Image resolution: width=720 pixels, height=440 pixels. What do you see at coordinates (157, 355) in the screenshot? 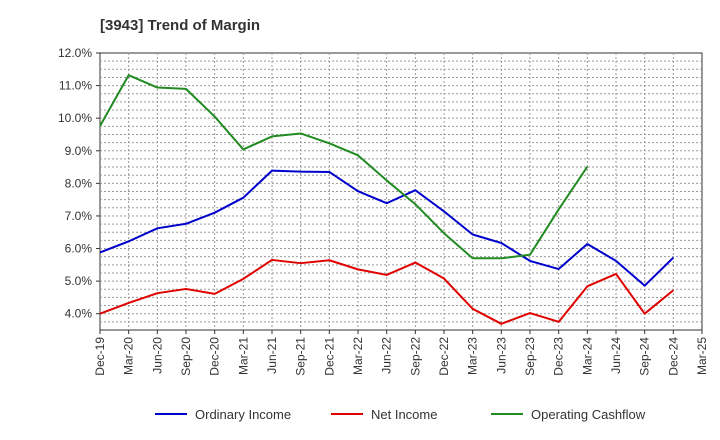
I see `x-tick-label: Jun-20` at bounding box center [157, 355].